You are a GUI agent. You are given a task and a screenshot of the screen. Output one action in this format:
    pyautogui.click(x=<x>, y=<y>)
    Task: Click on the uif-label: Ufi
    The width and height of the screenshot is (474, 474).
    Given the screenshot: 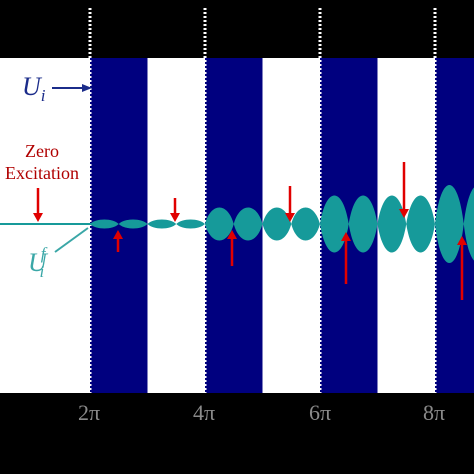 What is the action you would take?
    pyautogui.click(x=42, y=262)
    